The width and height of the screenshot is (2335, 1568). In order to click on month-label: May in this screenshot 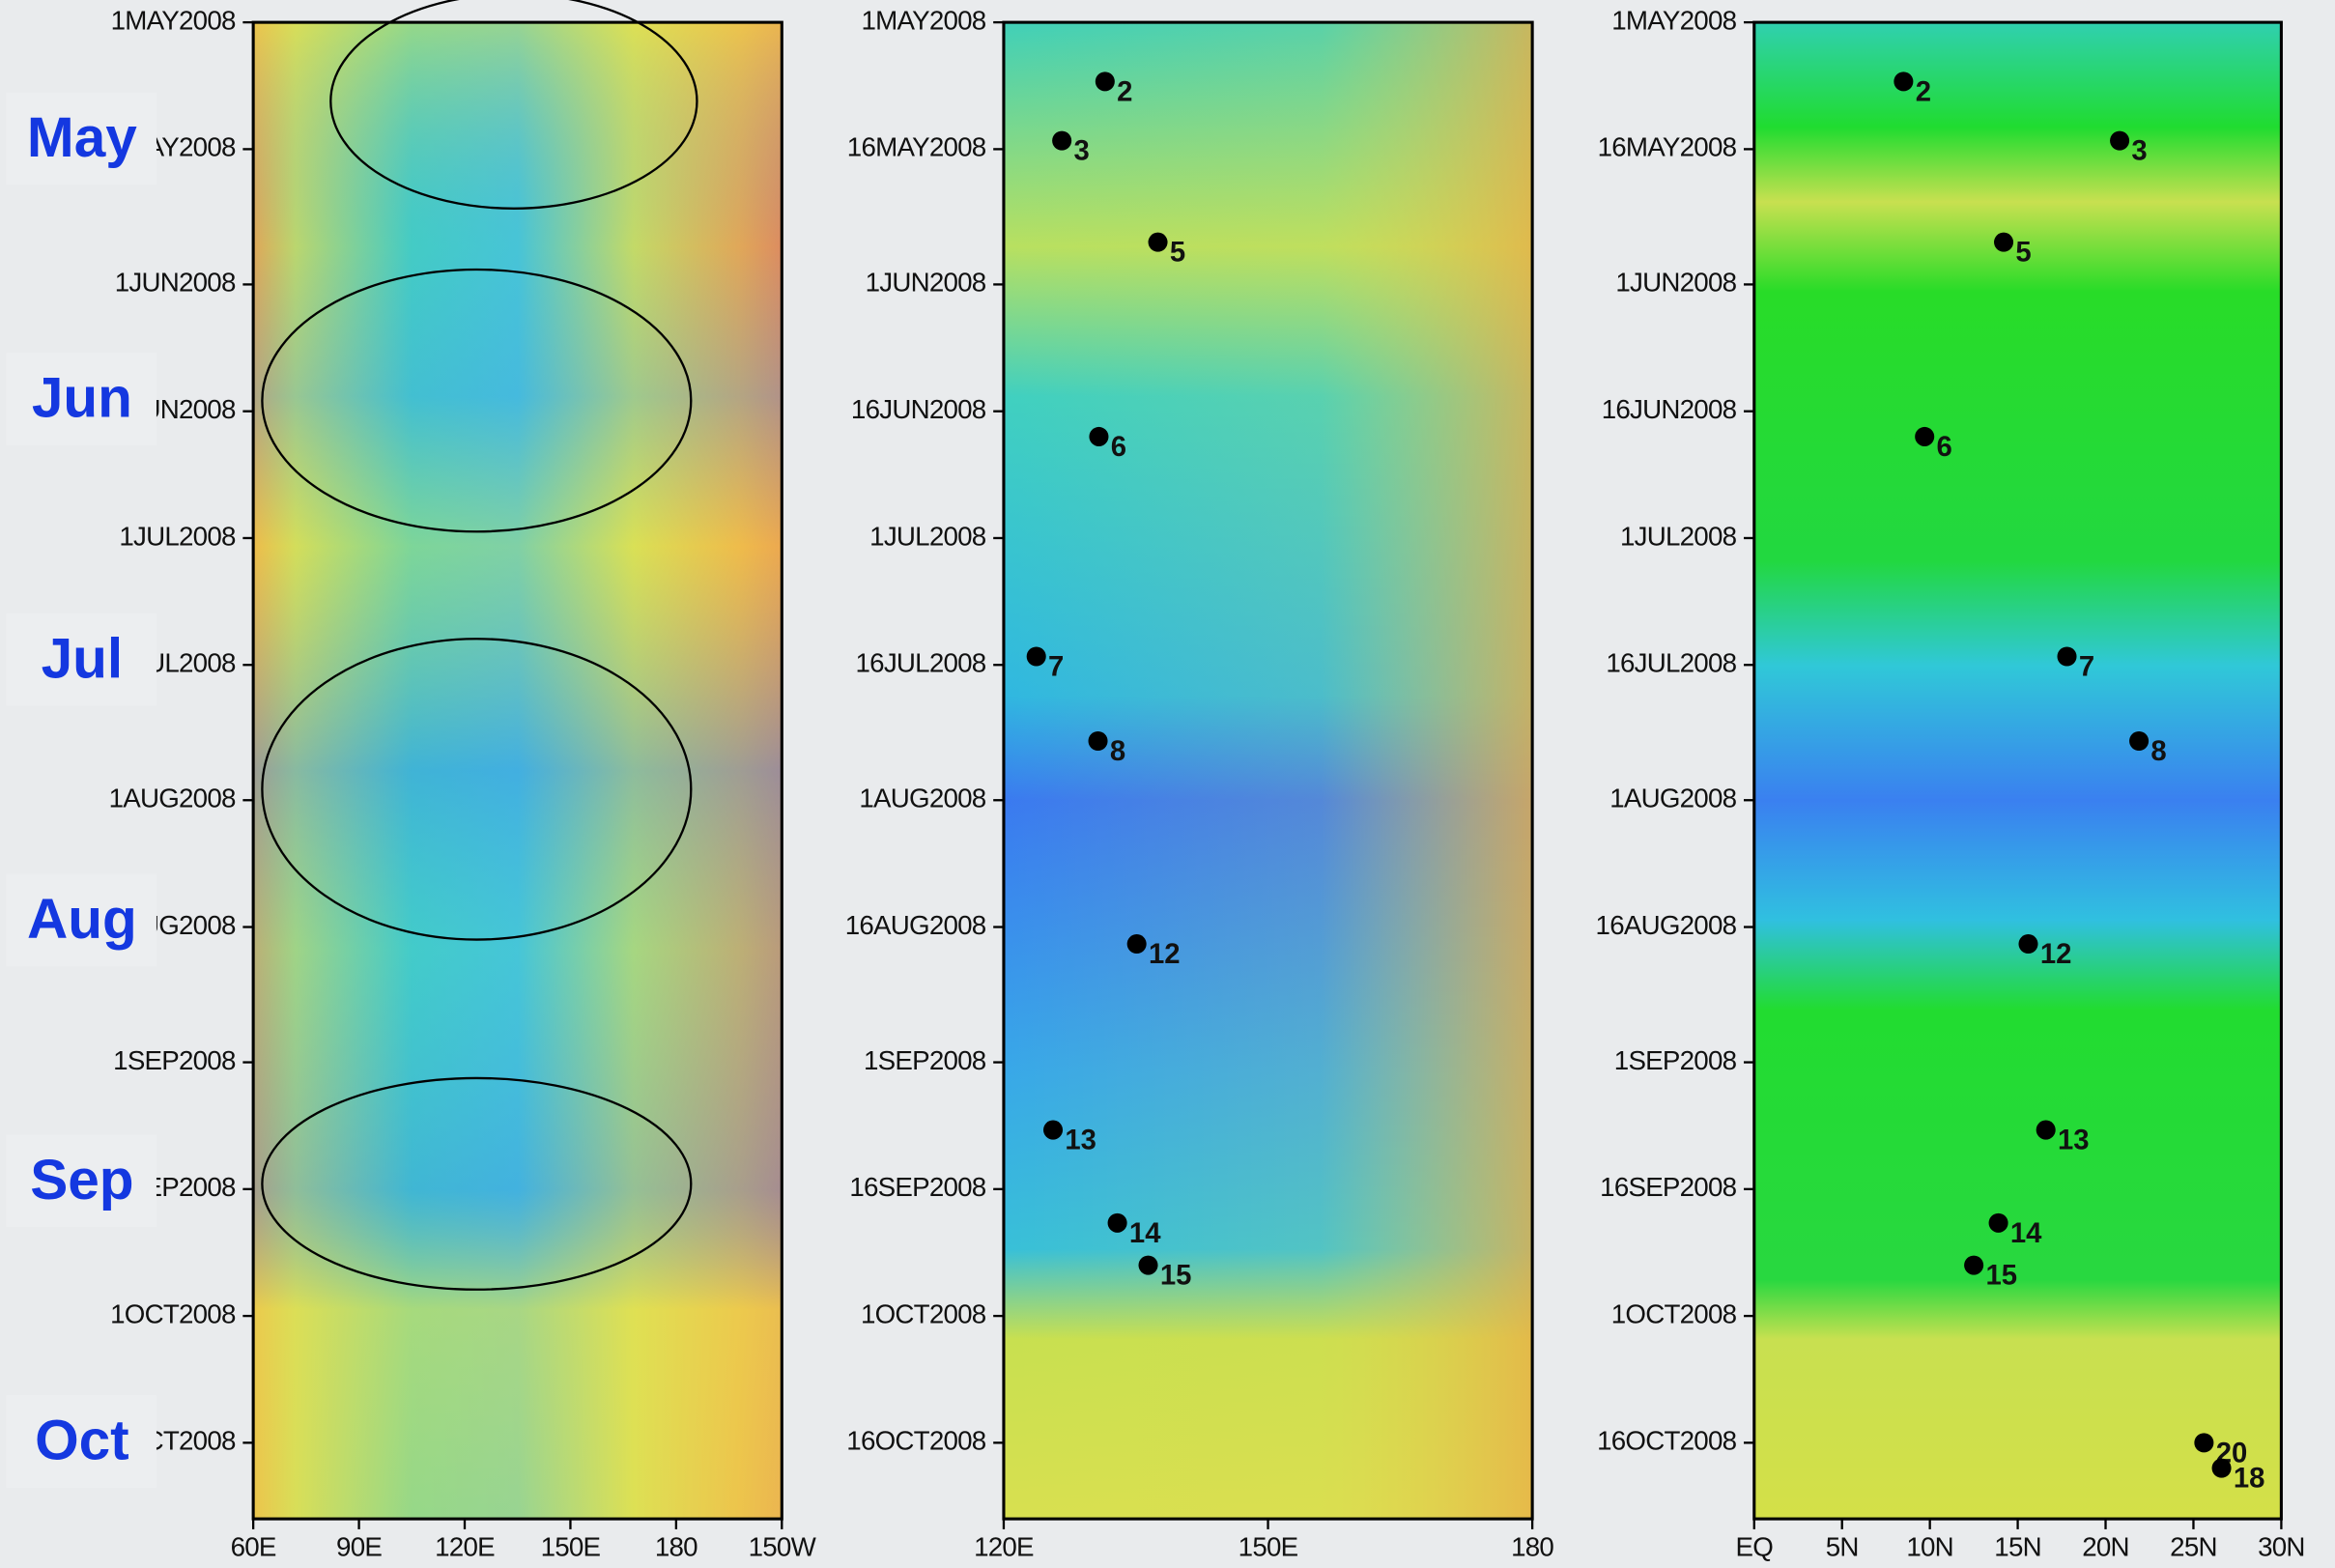, I will do `click(82, 137)`.